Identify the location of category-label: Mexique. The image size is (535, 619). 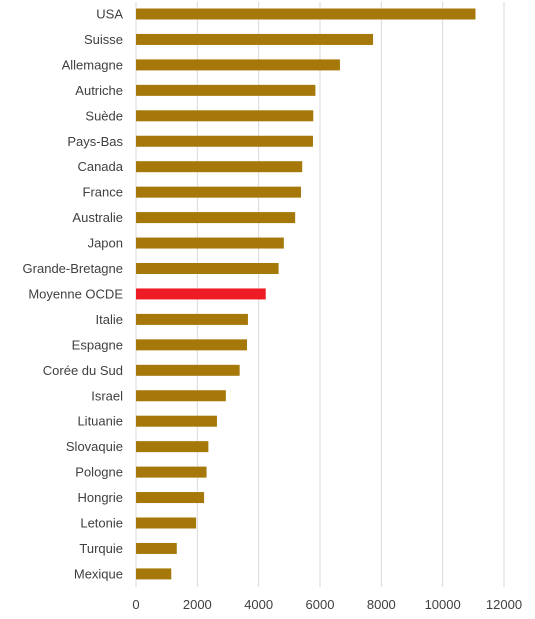
(98, 573).